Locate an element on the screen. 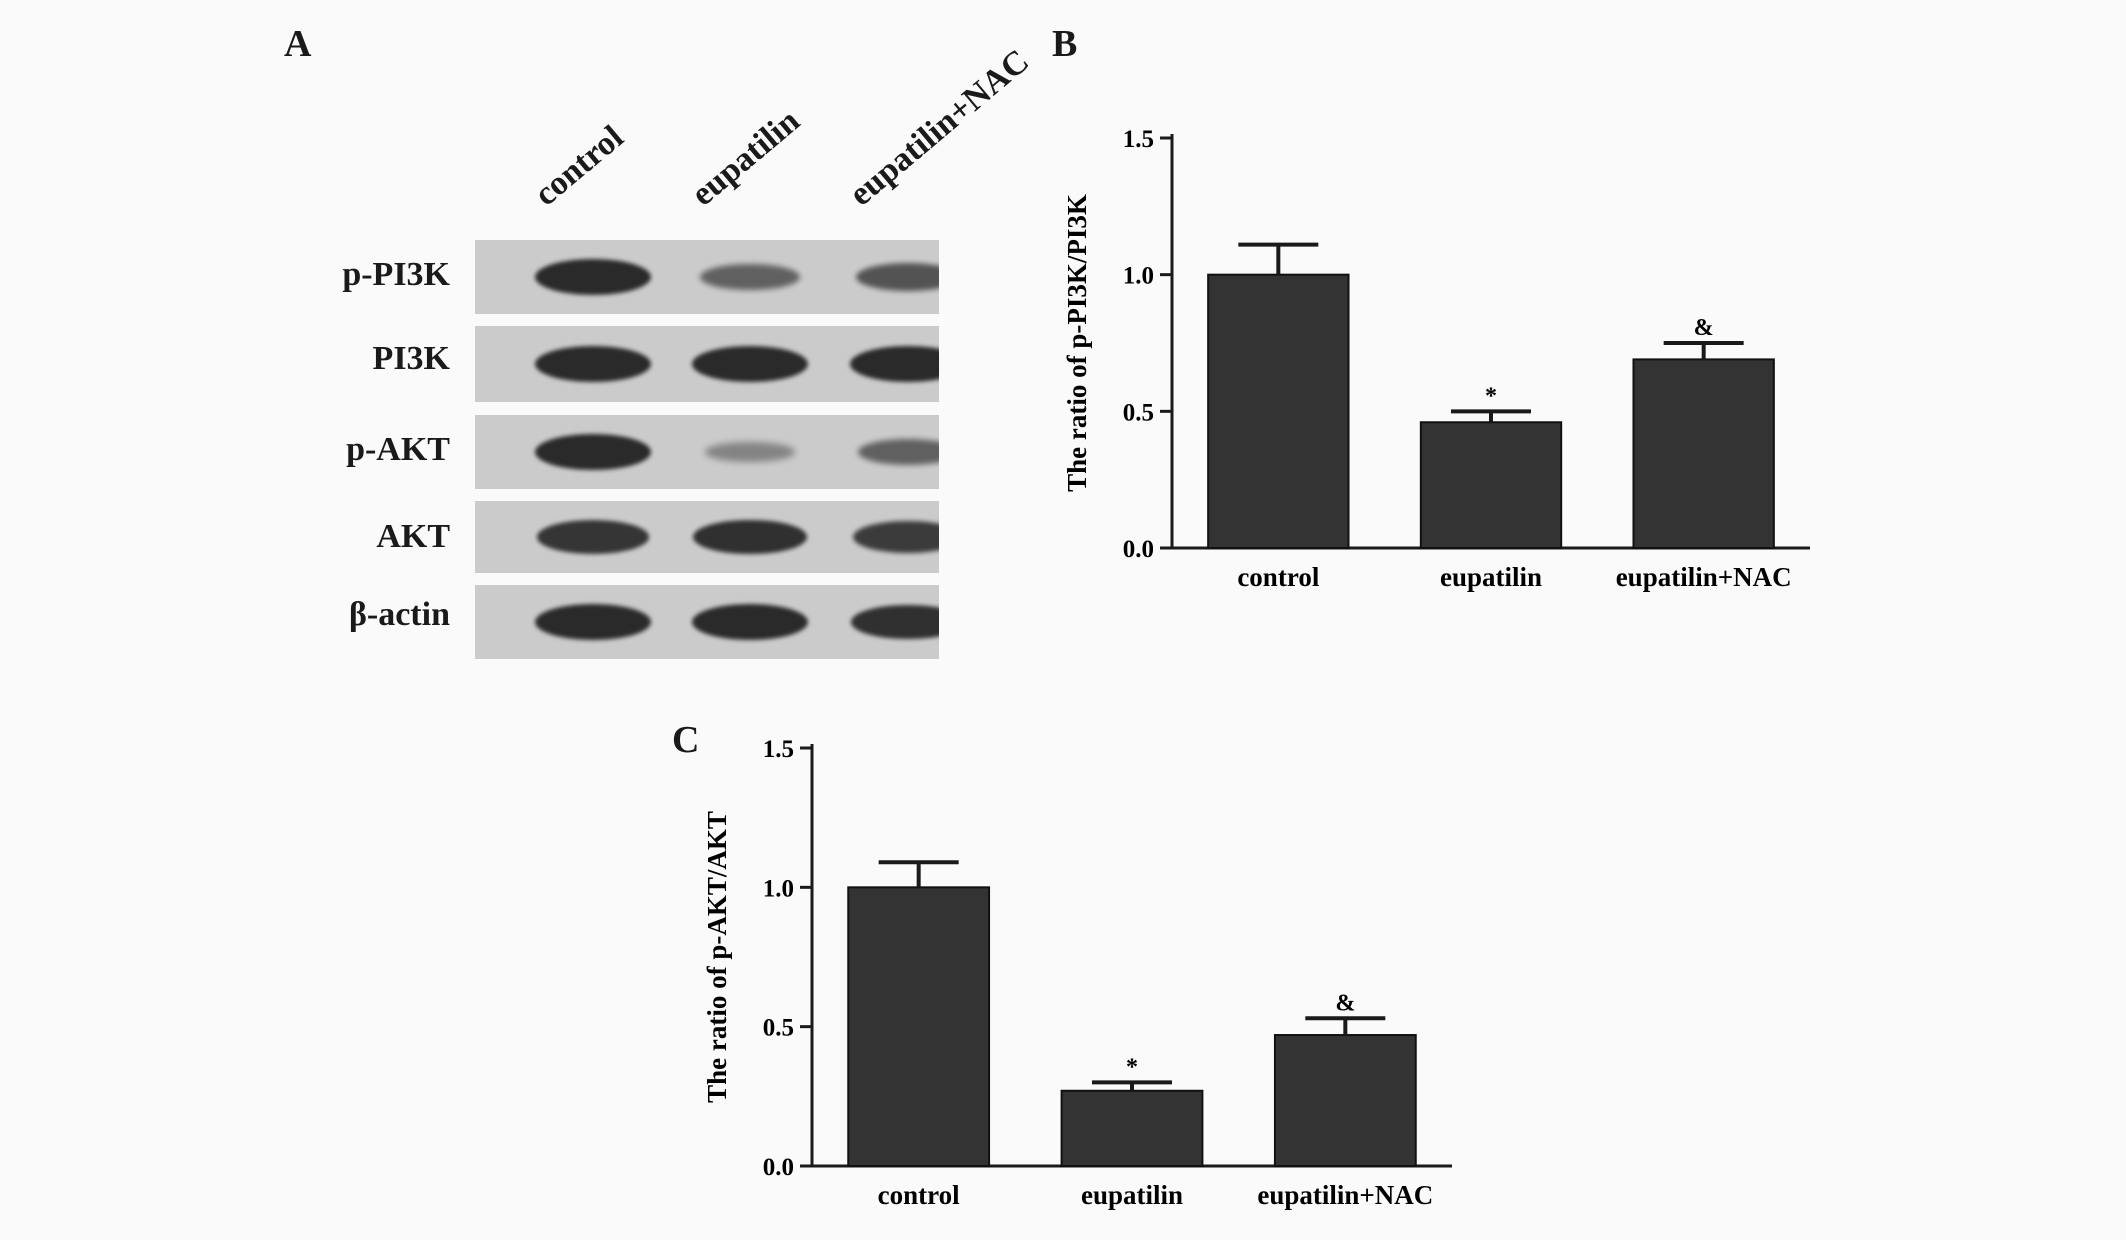 Image resolution: width=2126 pixels, height=1240 pixels. y-axis-label: The ratio of p-PI3K/PI3K is located at coordinates (1077, 343).